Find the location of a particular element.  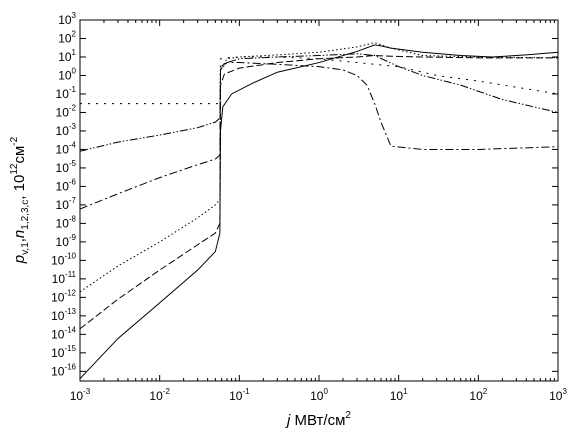

y-tick-label: 10⁻⁷ is located at coordinates (66, 204).